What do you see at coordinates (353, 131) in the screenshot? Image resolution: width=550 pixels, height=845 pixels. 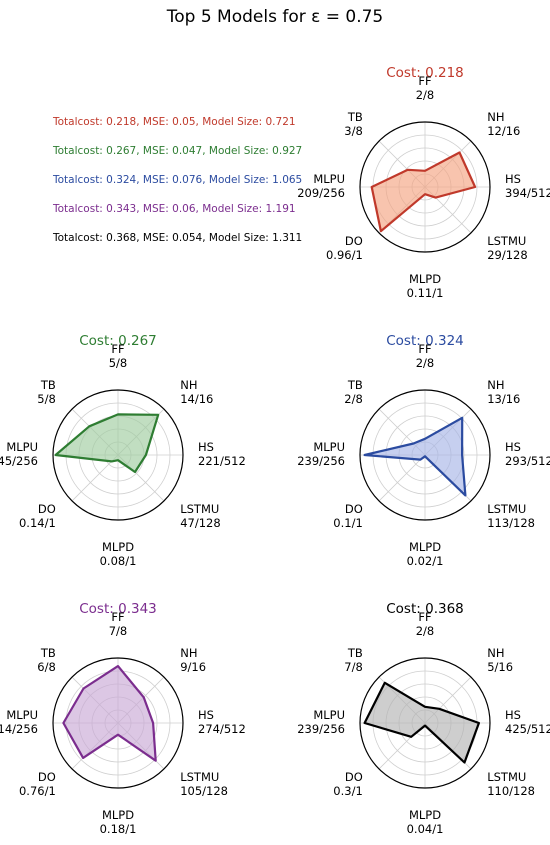 I see `axis-value-label: 3/8` at bounding box center [353, 131].